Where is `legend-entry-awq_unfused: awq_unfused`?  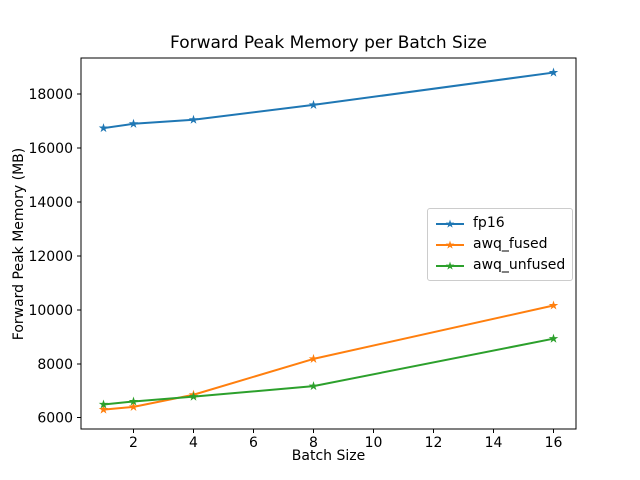
legend-entry-awq_unfused: awq_unfused is located at coordinates (500, 265).